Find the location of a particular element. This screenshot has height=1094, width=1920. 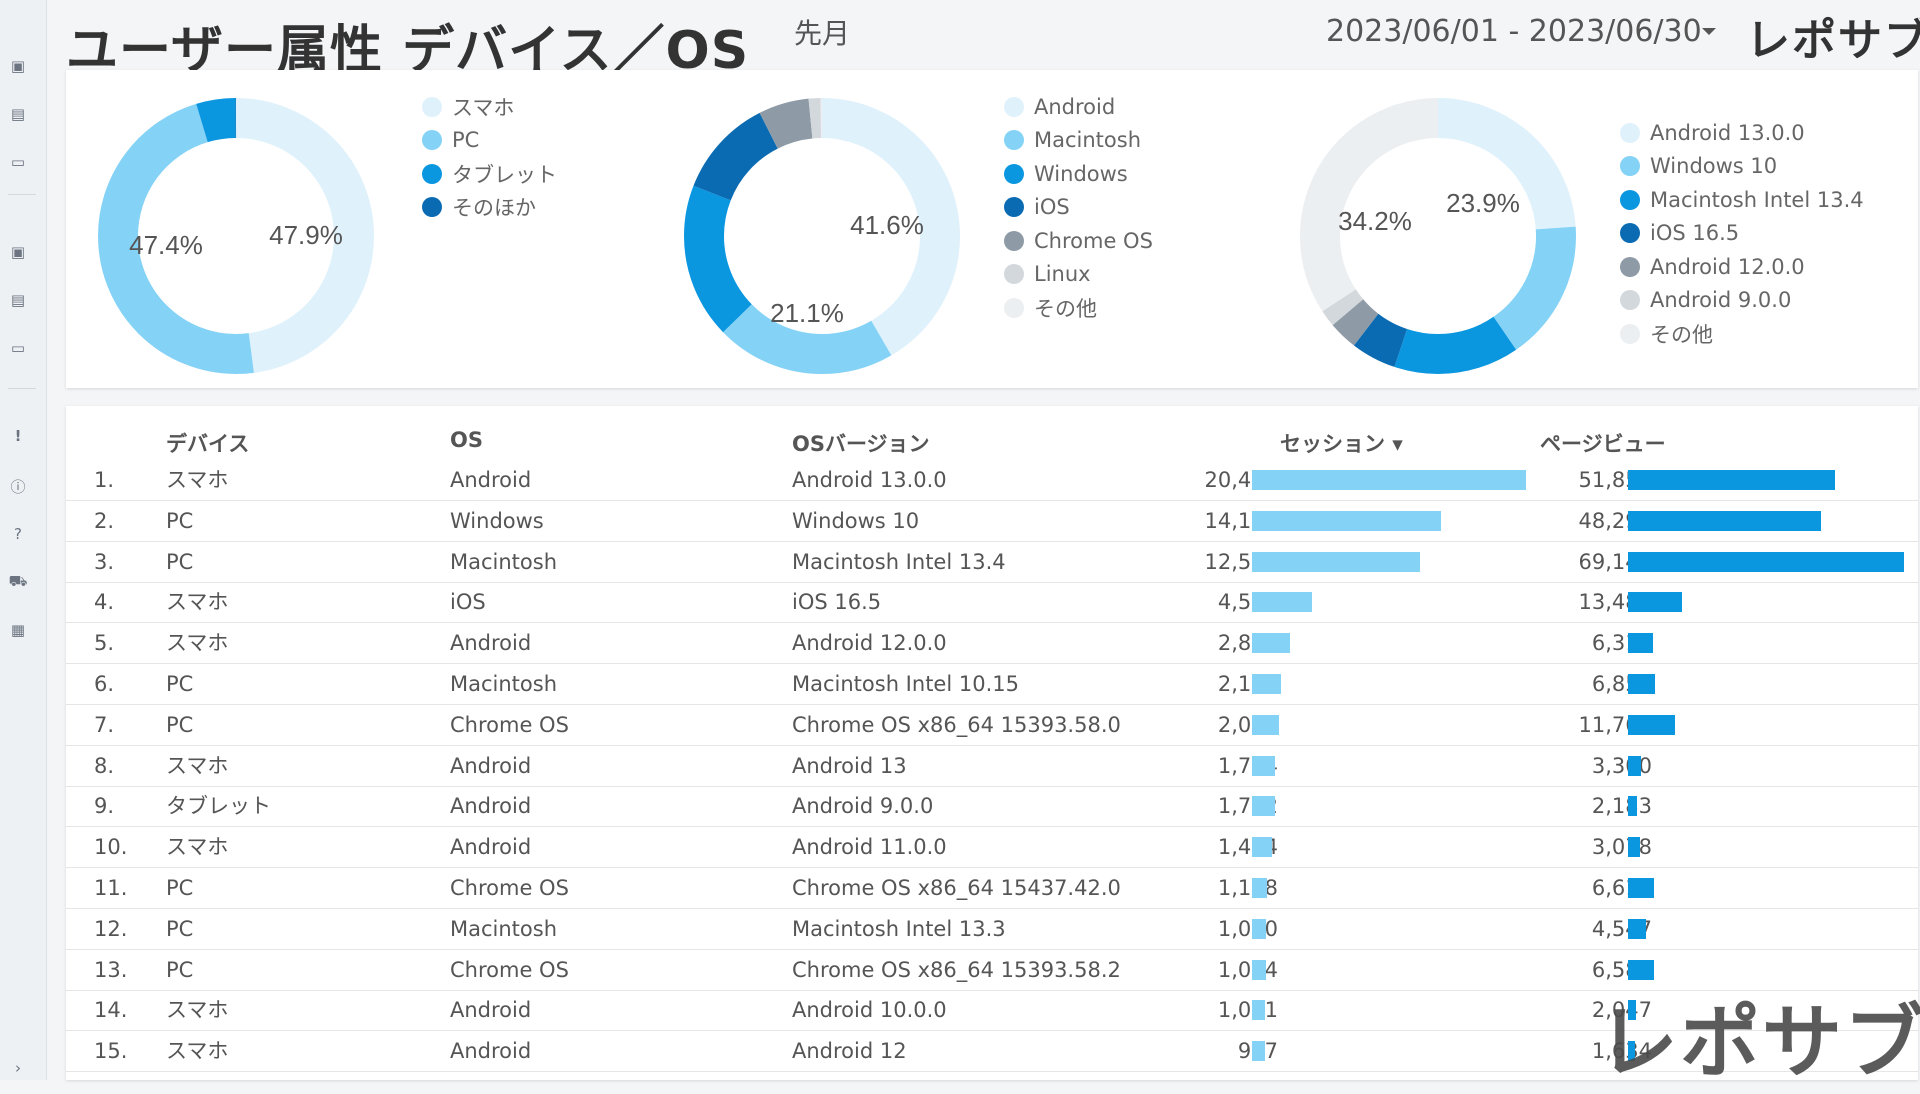

legend-item: そのほか is located at coordinates (489, 208).